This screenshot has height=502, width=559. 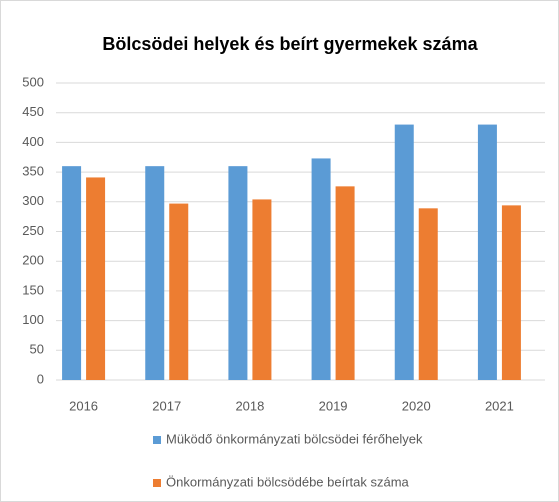 What do you see at coordinates (499, 405) in the screenshot?
I see `x-tick-label: 2021` at bounding box center [499, 405].